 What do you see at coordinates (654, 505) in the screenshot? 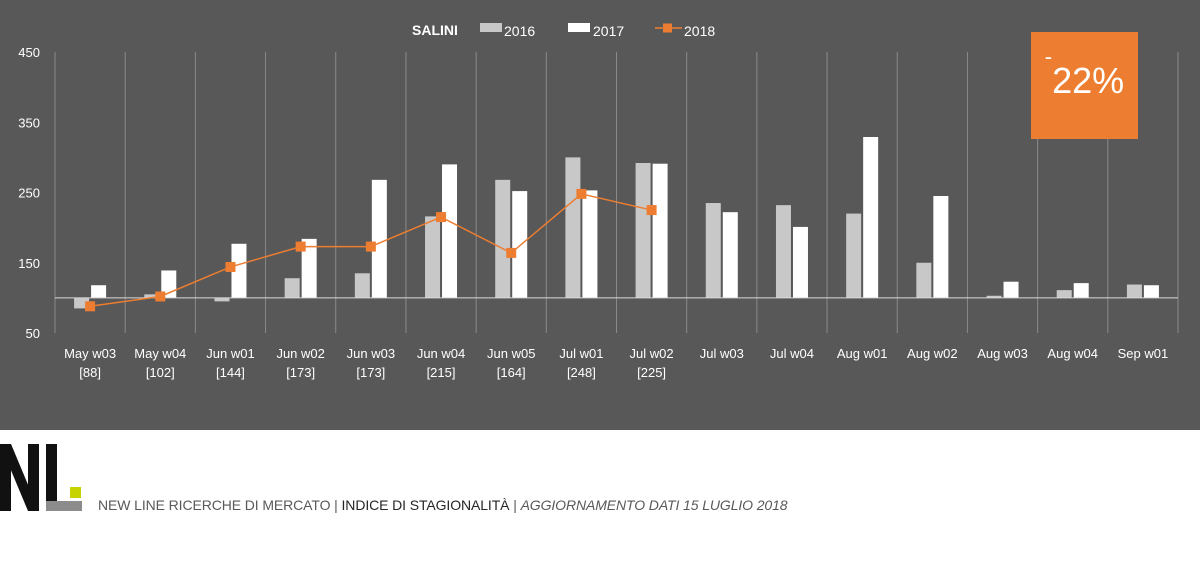
I see `footer-update: AGGIORNAMENTO DATI 15 LUGLIO 2018` at bounding box center [654, 505].